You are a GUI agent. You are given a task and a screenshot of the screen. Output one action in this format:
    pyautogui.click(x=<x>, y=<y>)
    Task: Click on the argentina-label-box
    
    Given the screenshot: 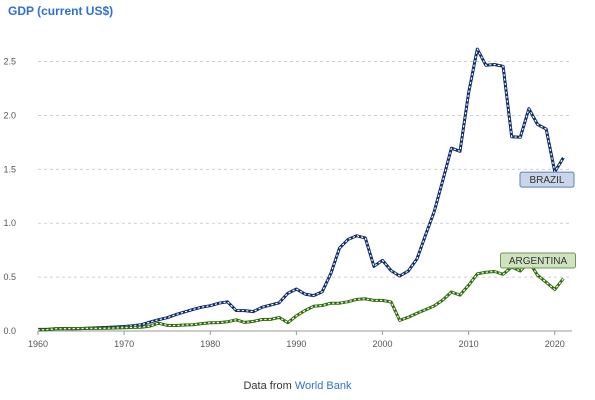 What is the action you would take?
    pyautogui.click(x=538, y=260)
    